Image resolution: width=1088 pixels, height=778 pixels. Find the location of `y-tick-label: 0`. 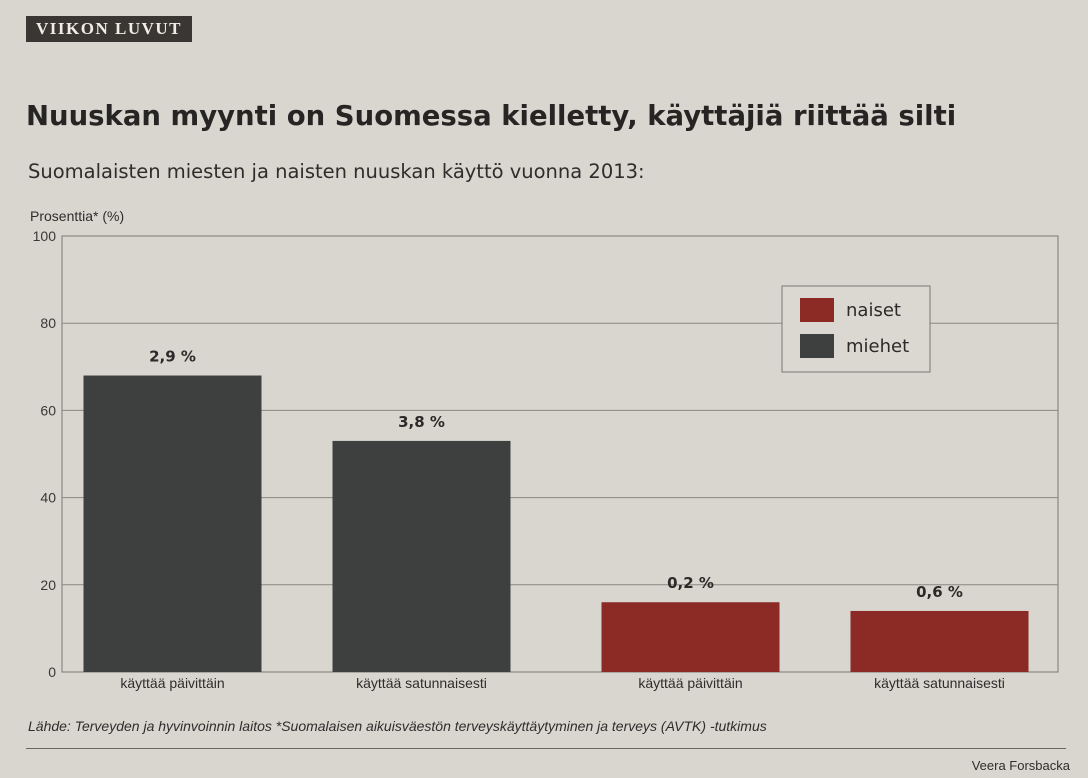

y-tick-label: 0 is located at coordinates (52, 672).